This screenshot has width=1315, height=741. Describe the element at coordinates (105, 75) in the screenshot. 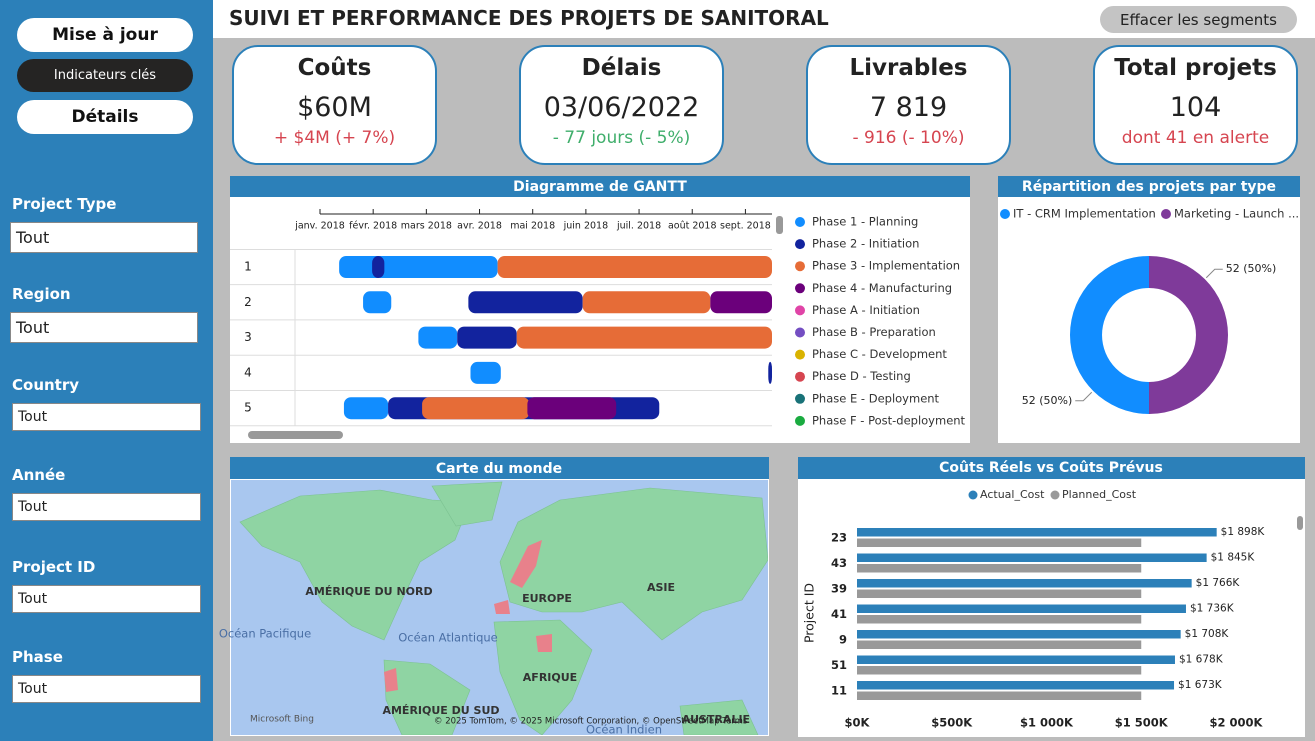

I see `nav-button: Indicateurs clés` at that location.